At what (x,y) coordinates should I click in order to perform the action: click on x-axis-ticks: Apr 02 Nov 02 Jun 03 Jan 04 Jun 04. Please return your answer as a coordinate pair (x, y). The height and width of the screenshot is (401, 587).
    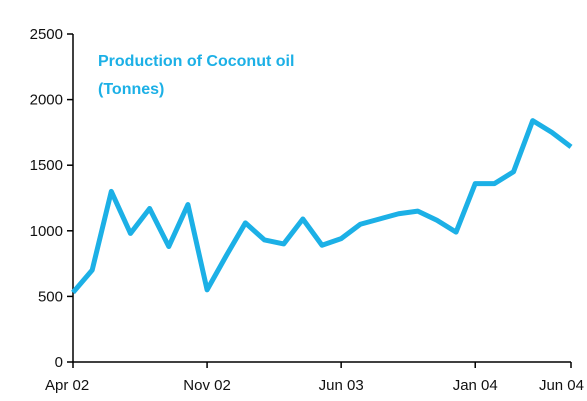
    Looking at the image, I should click on (314, 378).